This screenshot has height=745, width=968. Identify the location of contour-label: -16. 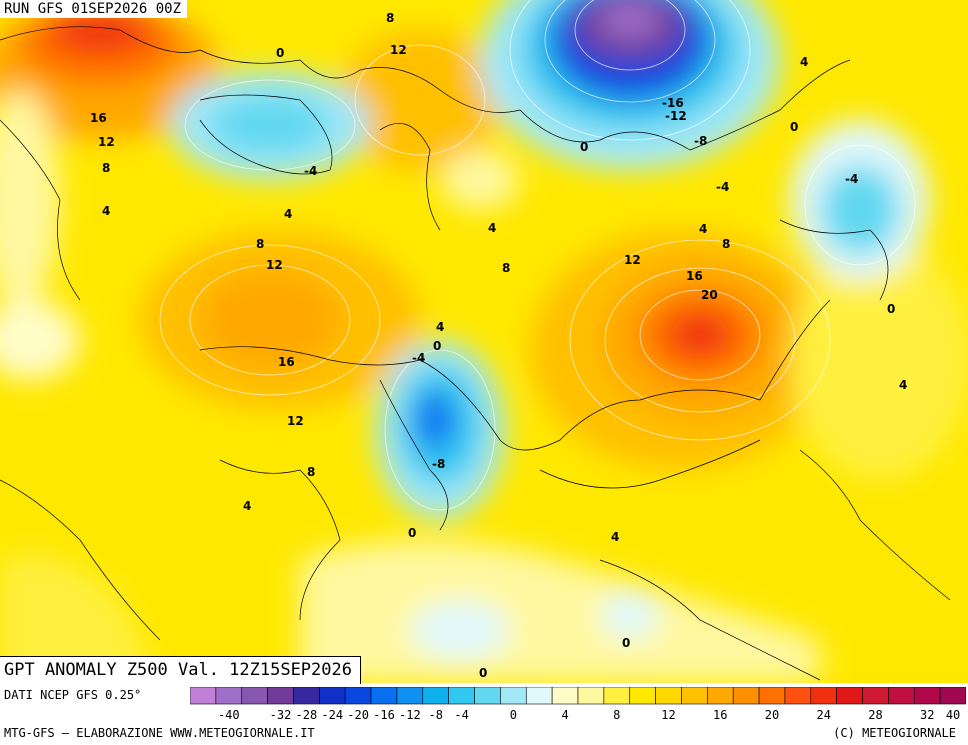
(673, 103).